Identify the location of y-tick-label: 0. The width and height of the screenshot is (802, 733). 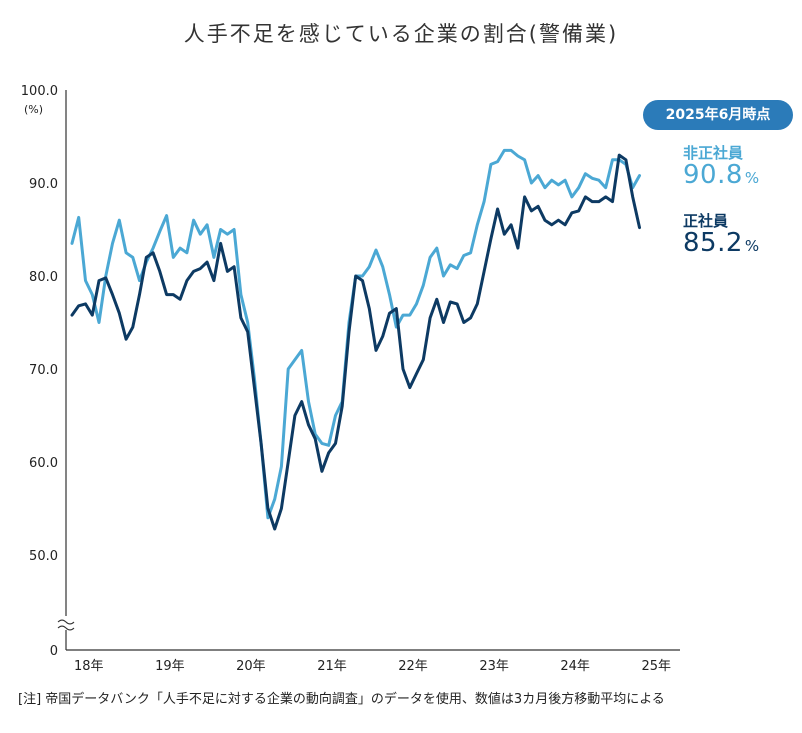
(54, 651).